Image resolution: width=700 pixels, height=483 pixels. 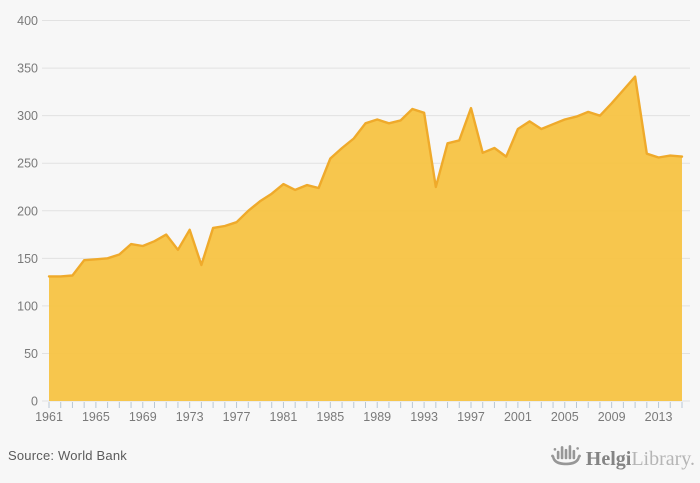 I want to click on svg-text: 1997, so click(x=471, y=417).